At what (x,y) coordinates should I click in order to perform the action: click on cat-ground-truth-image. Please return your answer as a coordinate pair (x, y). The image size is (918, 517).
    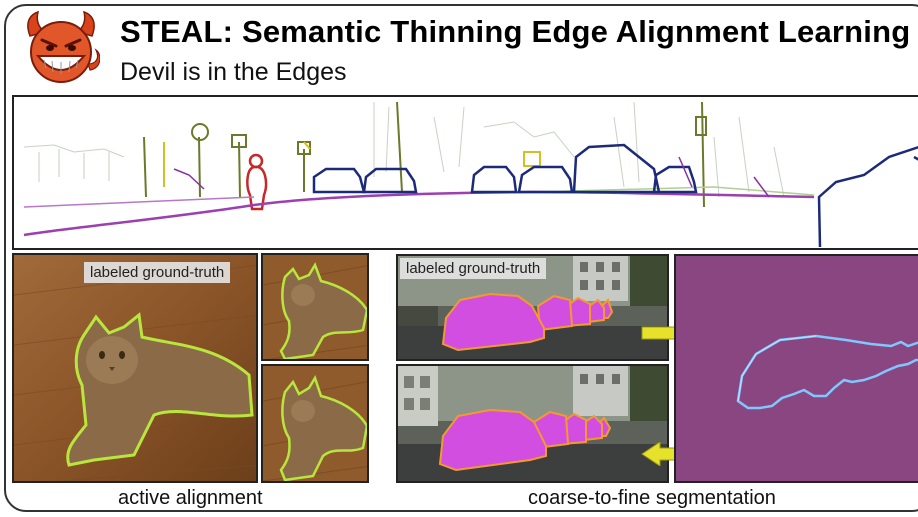
    Looking at the image, I should click on (135, 368).